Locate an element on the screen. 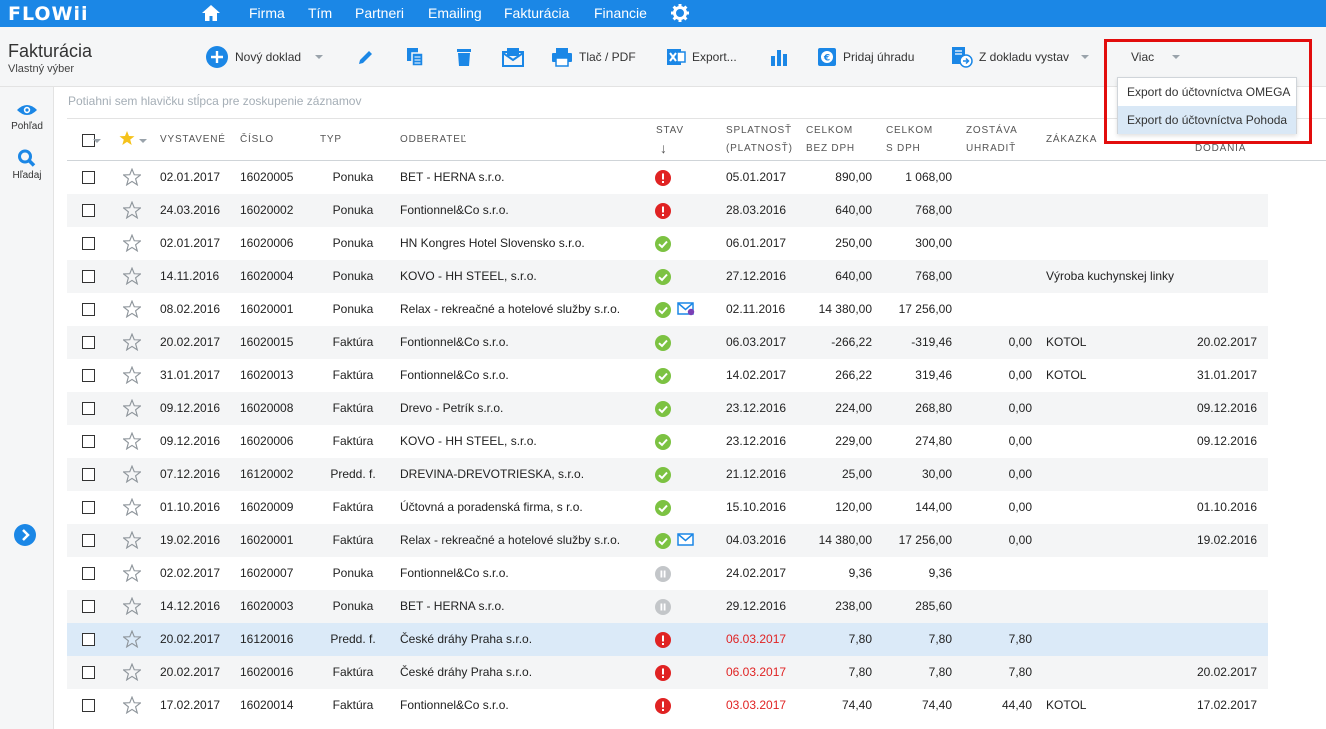  col-customer: ODBERATEĽ is located at coordinates (434, 139).